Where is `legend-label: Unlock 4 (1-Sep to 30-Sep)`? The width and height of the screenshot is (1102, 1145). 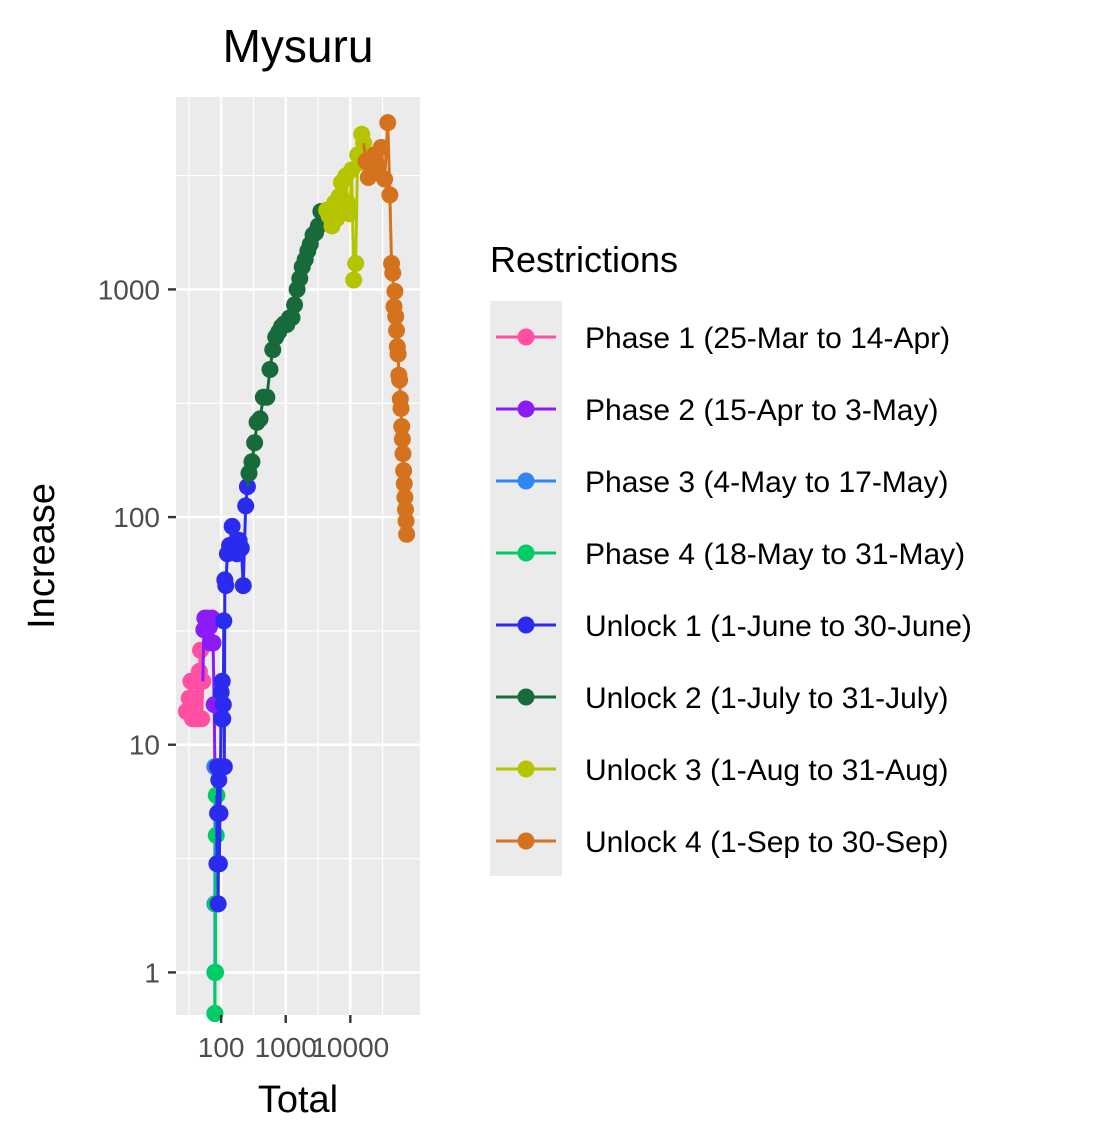 legend-label: Unlock 4 (1-Sep to 30-Sep) is located at coordinates (767, 842).